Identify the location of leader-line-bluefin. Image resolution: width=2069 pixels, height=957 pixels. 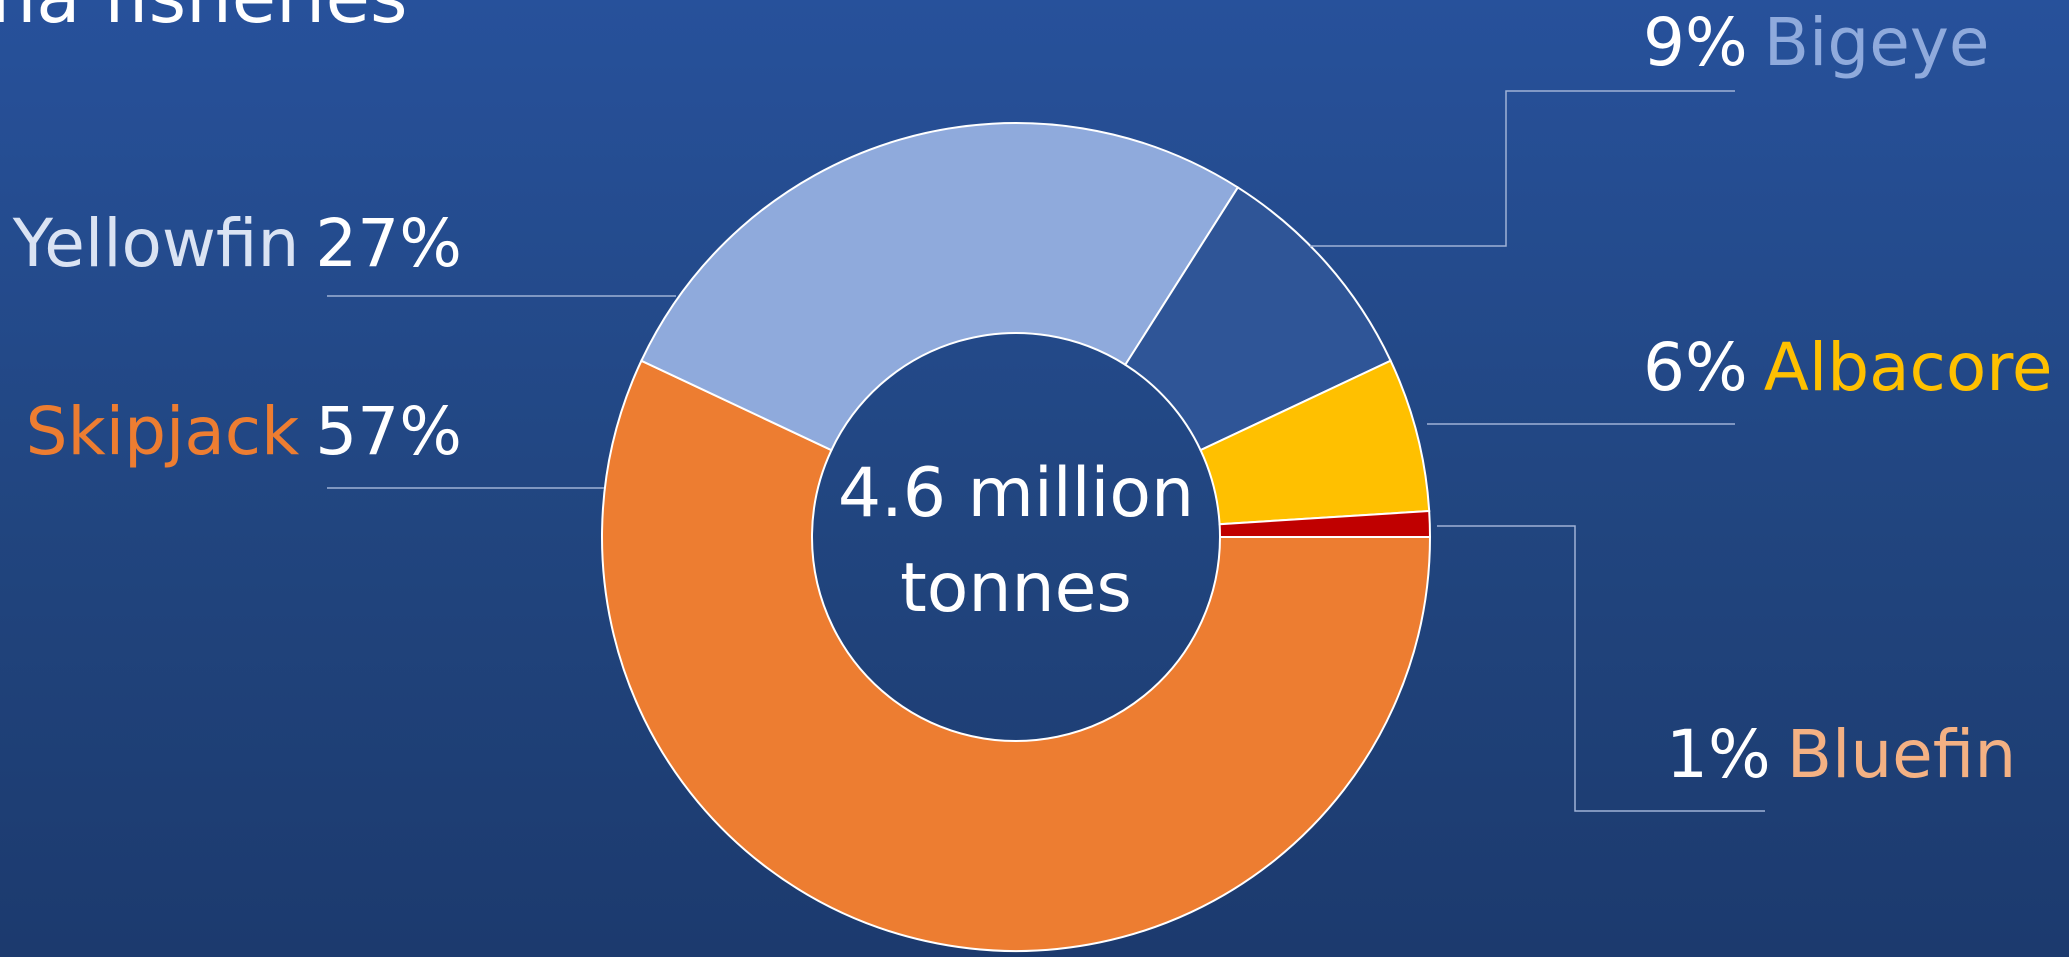
(1601, 668).